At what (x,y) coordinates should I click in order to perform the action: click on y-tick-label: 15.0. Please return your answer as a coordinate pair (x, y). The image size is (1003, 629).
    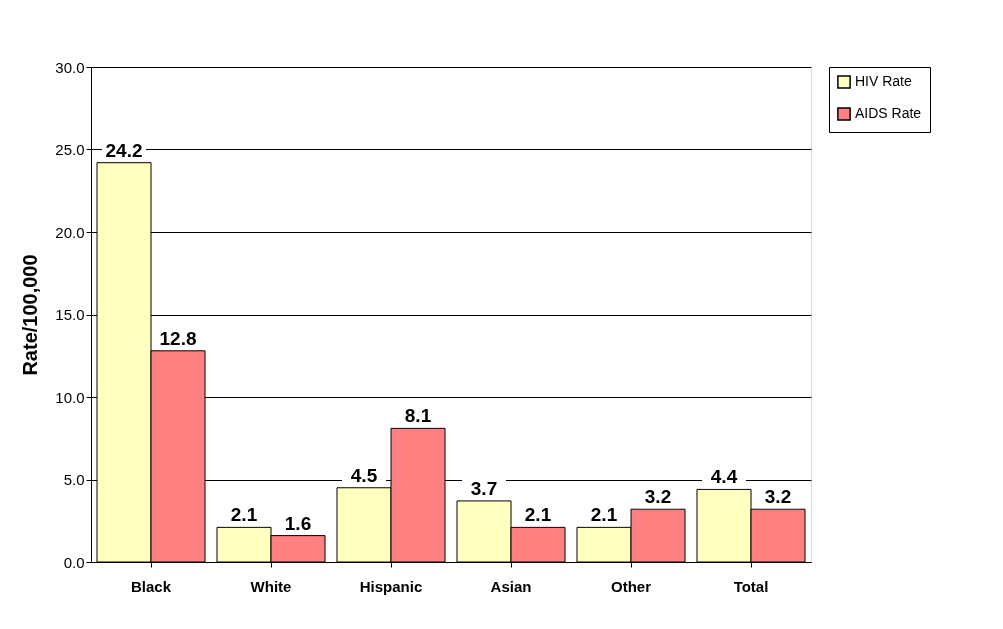
    Looking at the image, I should click on (70, 314).